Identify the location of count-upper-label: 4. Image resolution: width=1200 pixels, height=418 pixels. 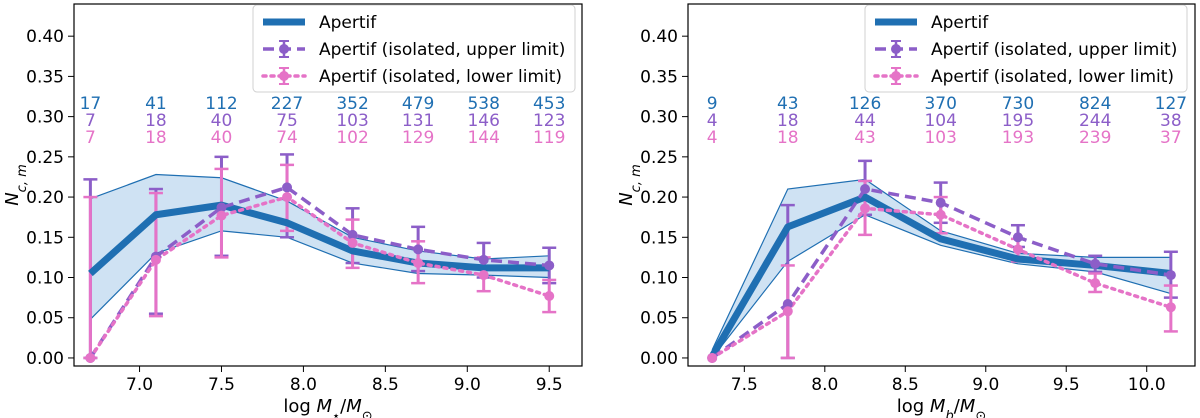
(712, 121).